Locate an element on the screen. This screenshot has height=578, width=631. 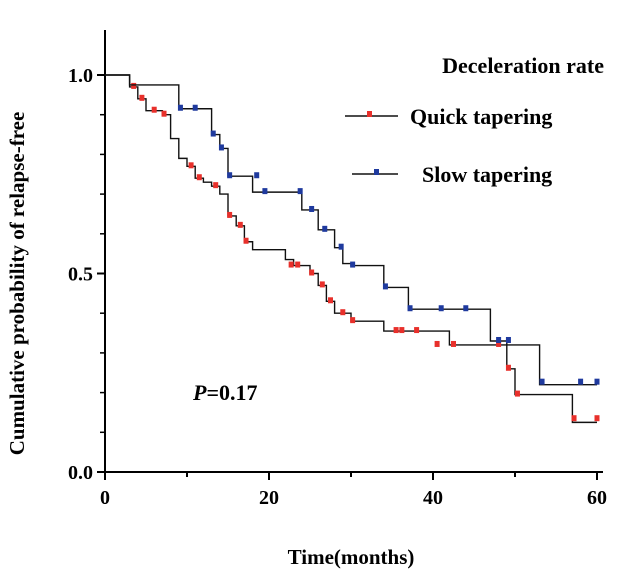
p-symbol: P is located at coordinates (199, 392).